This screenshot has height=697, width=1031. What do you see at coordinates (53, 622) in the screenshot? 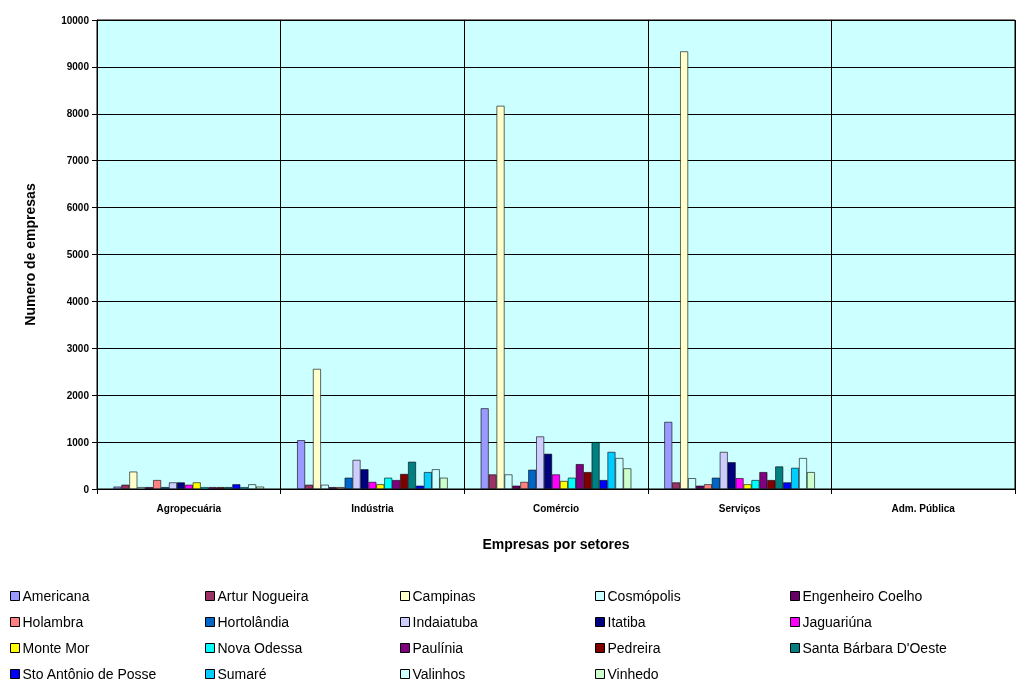
I see `legend-label: Holambra` at bounding box center [53, 622].